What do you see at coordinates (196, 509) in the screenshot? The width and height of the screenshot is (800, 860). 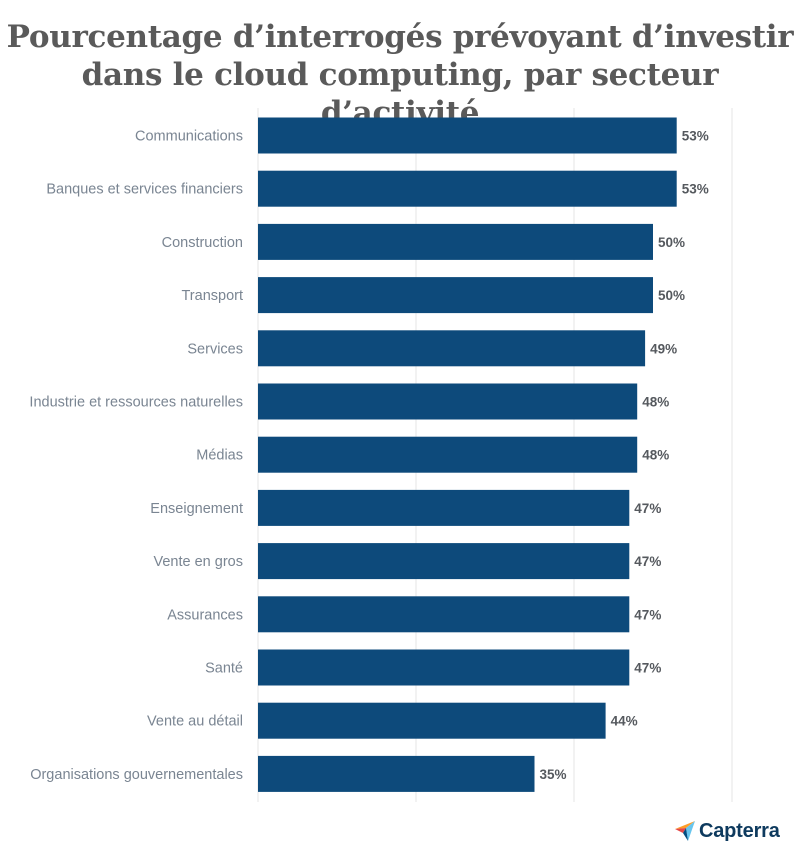 I see `category-label-7: Enseignement` at bounding box center [196, 509].